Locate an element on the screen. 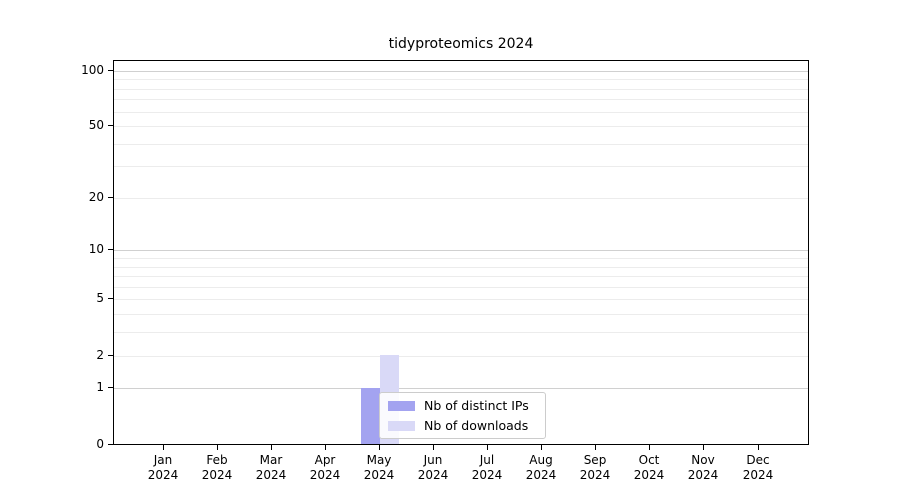 This screenshot has height=500, width=900. y-tick-label: 5 is located at coordinates (100, 298).